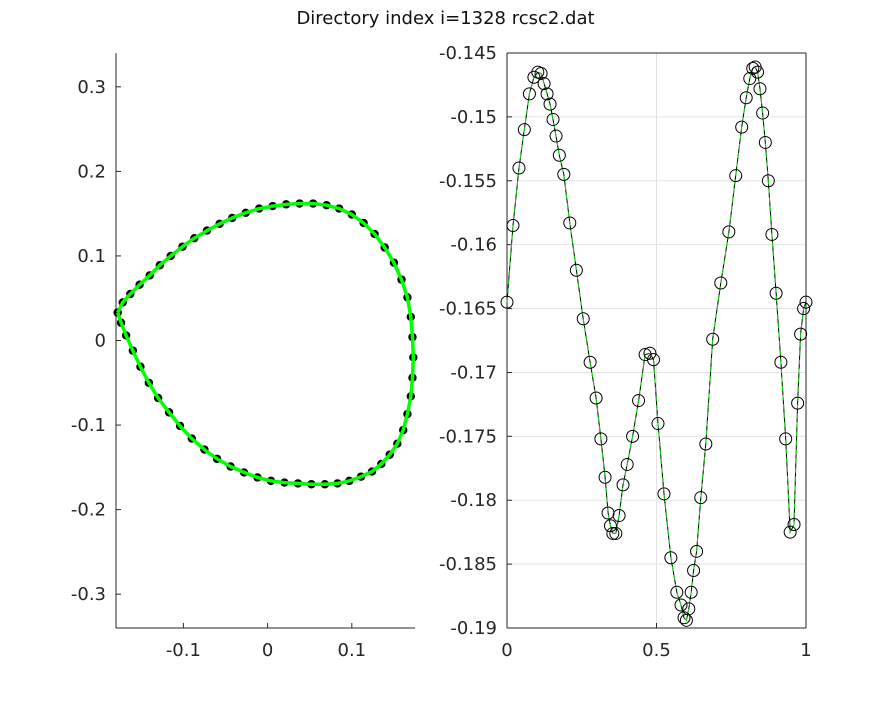 This screenshot has height=707, width=891. What do you see at coordinates (88, 510) in the screenshot?
I see `y-tick-label: -0.2` at bounding box center [88, 510].